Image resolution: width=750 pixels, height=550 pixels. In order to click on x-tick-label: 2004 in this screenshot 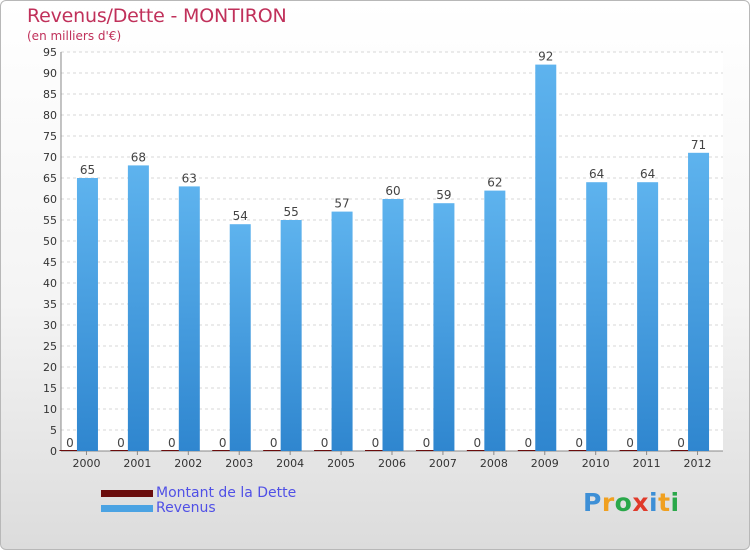, I will do `click(290, 463)`.